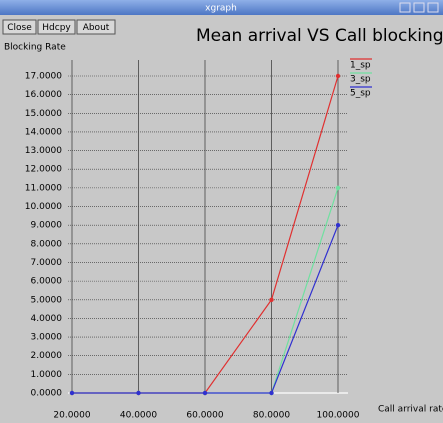  I want to click on legend-label: 1_sp, so click(360, 66).